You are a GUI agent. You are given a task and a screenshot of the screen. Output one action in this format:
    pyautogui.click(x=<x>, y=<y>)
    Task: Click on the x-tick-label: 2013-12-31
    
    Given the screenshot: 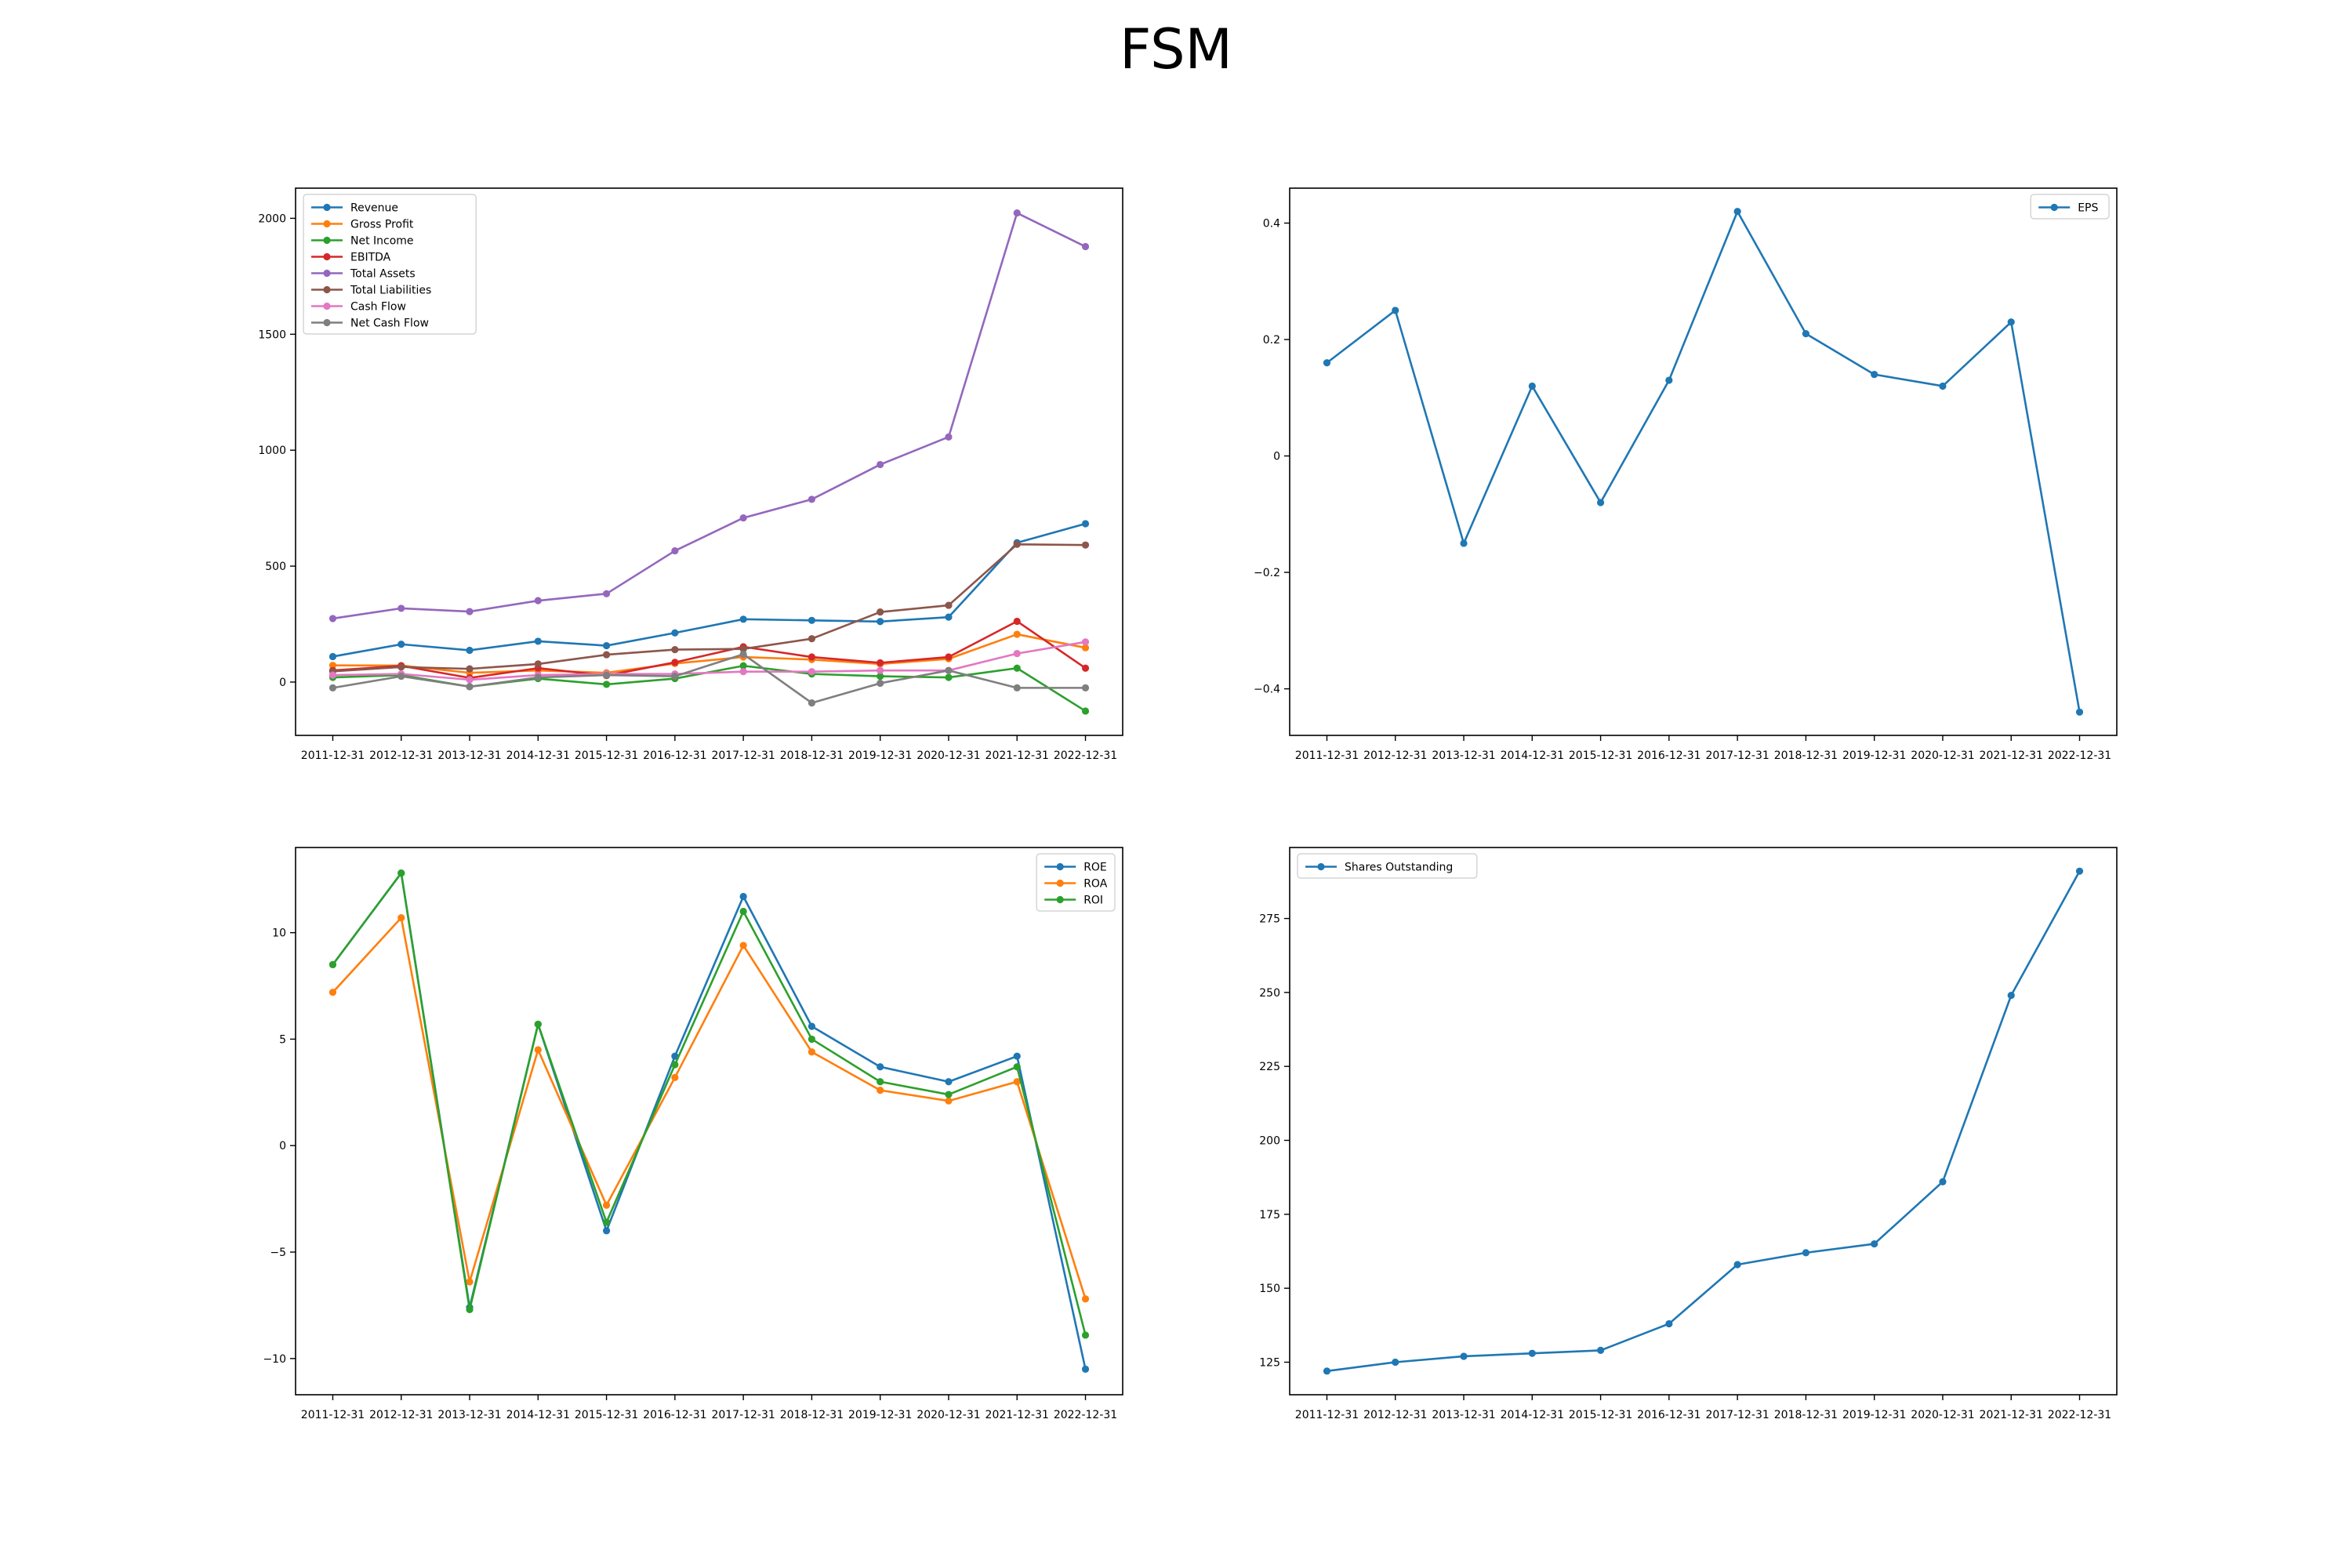 What is the action you would take?
    pyautogui.click(x=1463, y=756)
    